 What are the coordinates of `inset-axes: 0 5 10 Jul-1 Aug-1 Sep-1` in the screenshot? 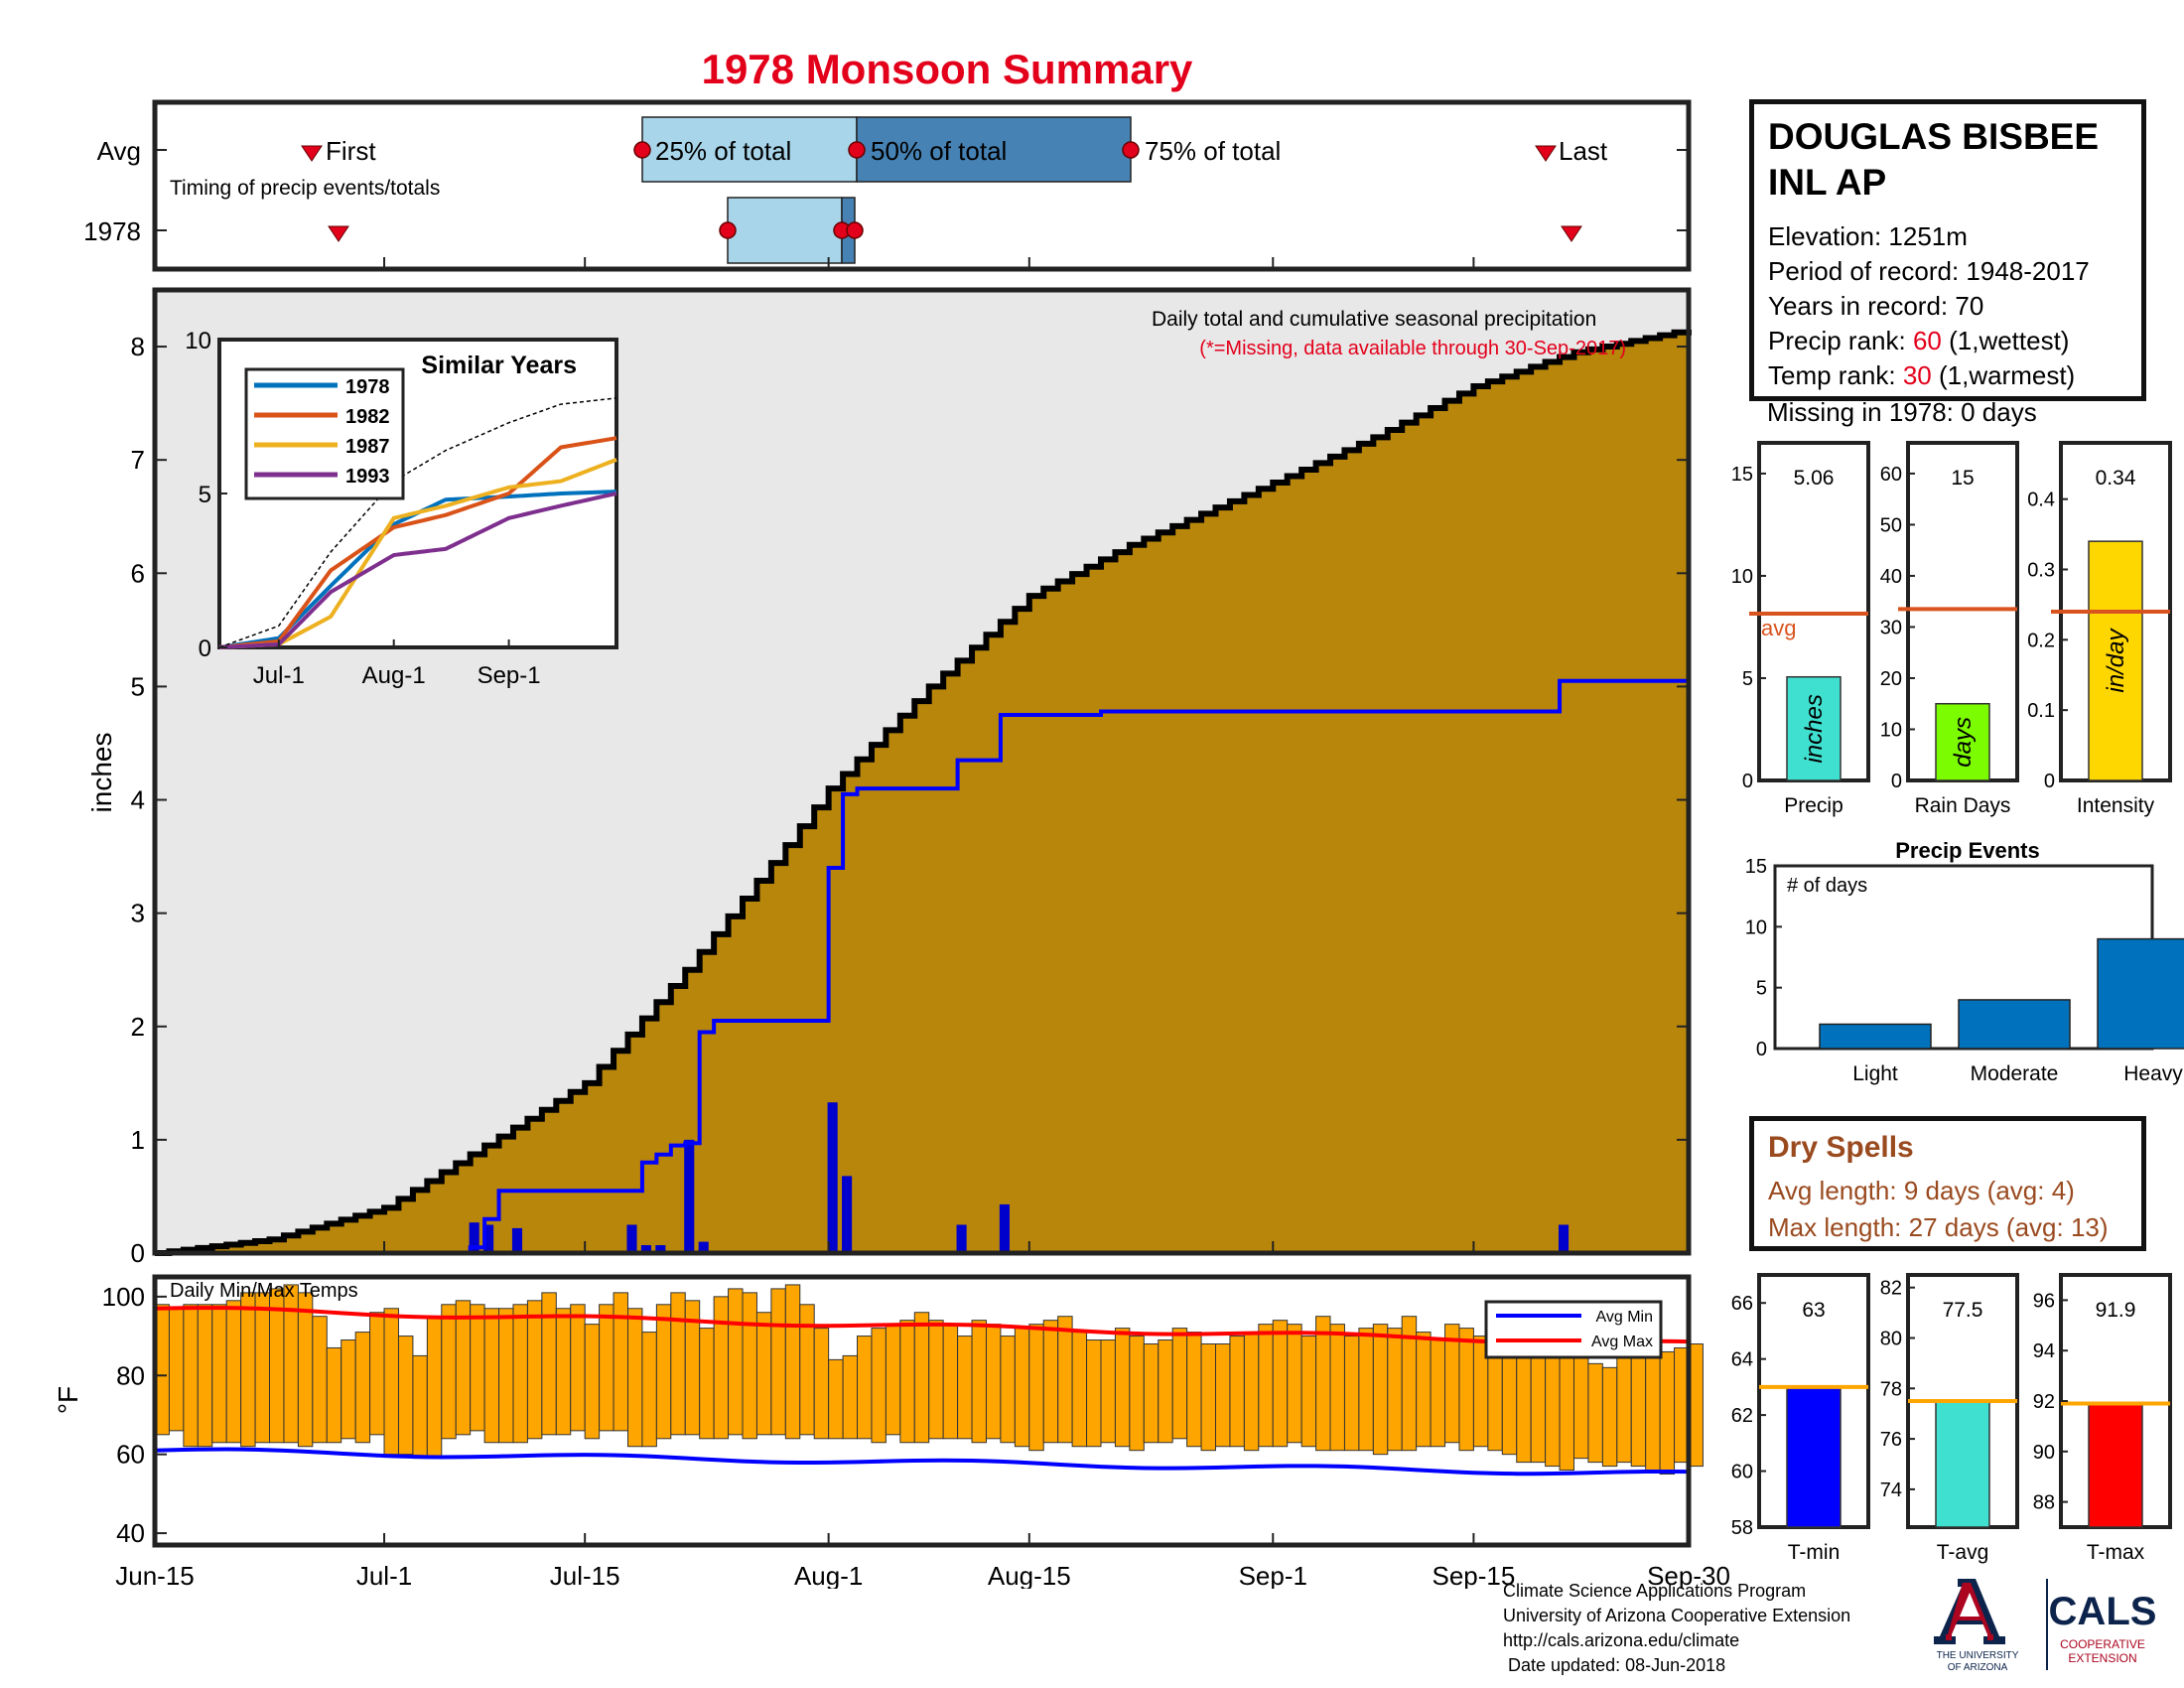 It's located at (362, 508).